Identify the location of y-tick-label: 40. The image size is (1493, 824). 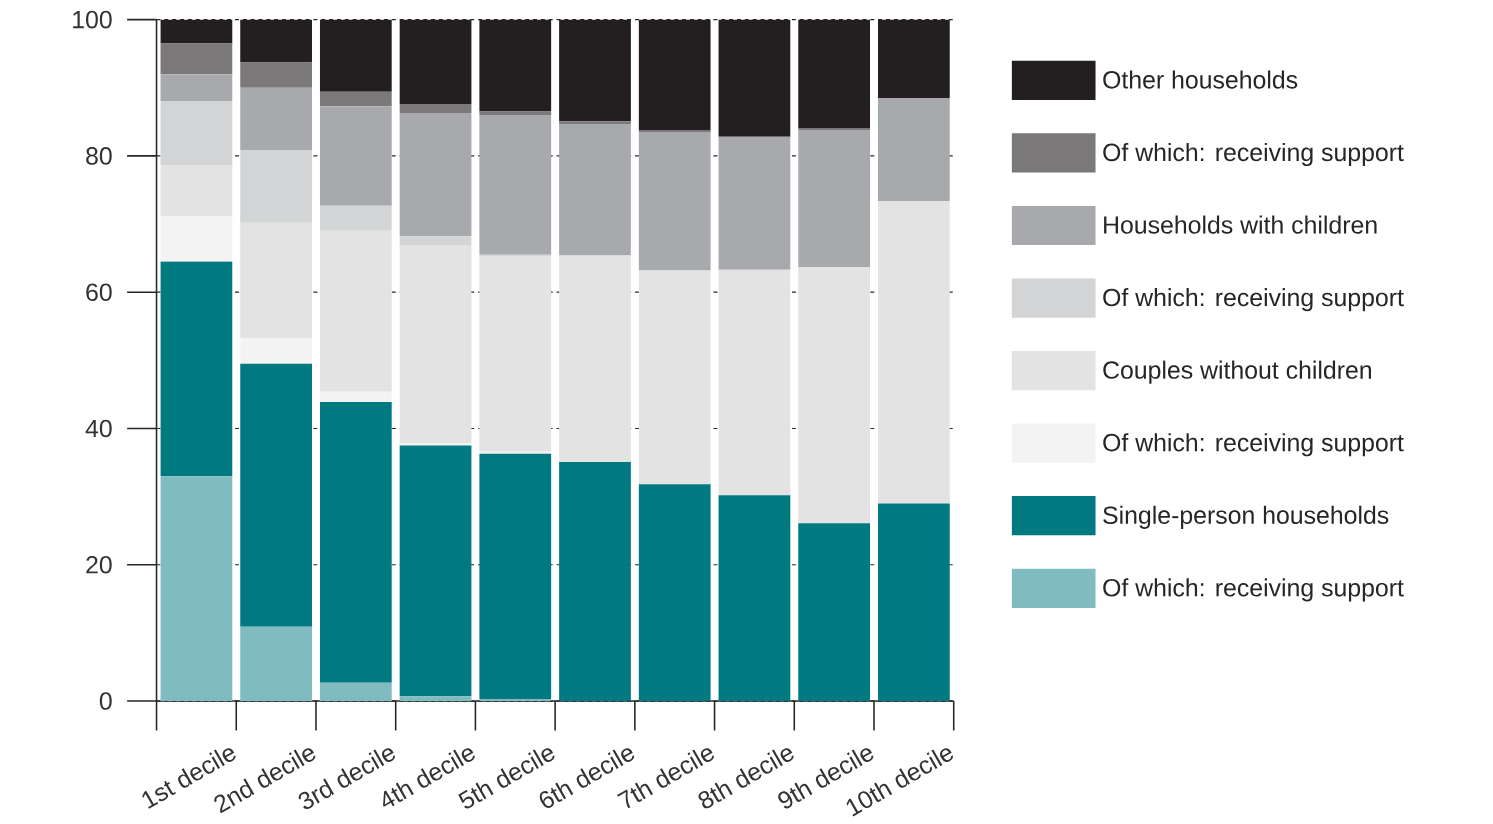
(98, 428).